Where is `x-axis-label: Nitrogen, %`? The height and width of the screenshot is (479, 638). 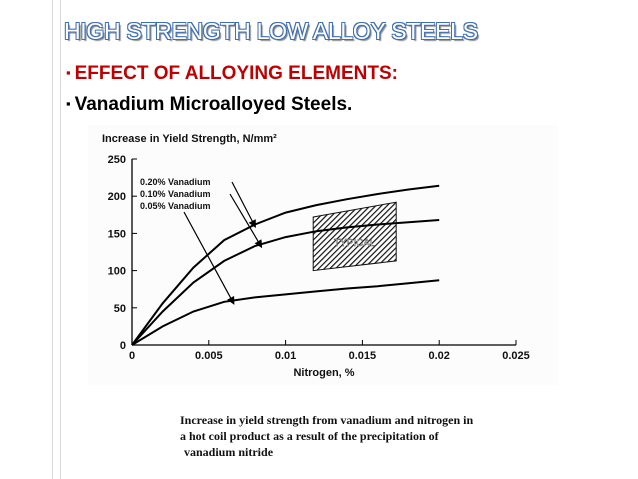
x-axis-label: Nitrogen, % is located at coordinates (323, 373).